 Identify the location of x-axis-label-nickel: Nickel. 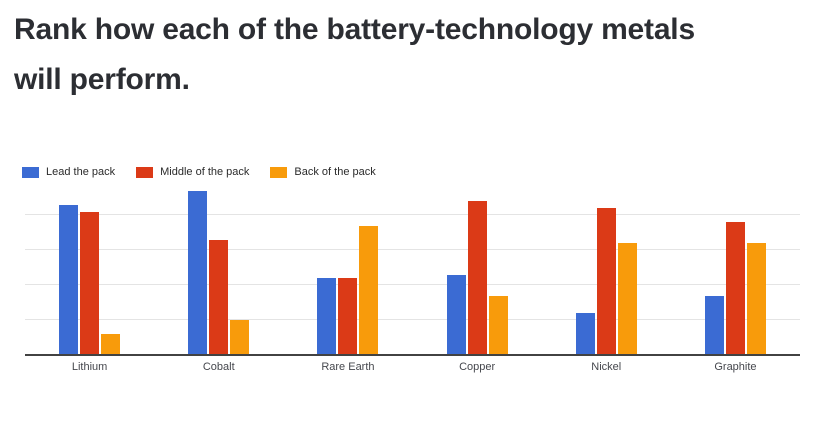
(606, 367).